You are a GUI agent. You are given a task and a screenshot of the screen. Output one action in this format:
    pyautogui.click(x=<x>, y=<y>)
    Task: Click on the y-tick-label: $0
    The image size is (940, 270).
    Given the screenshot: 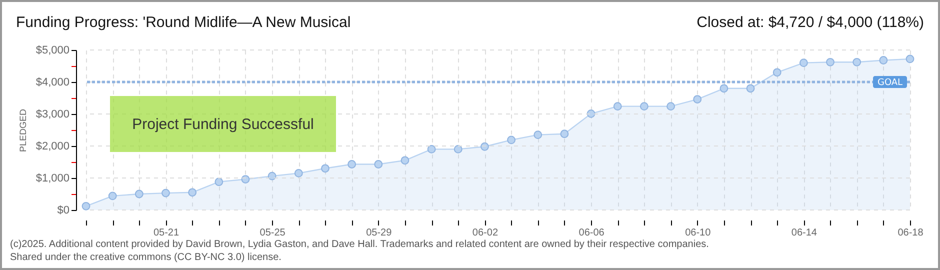 What is the action you would take?
    pyautogui.click(x=63, y=210)
    